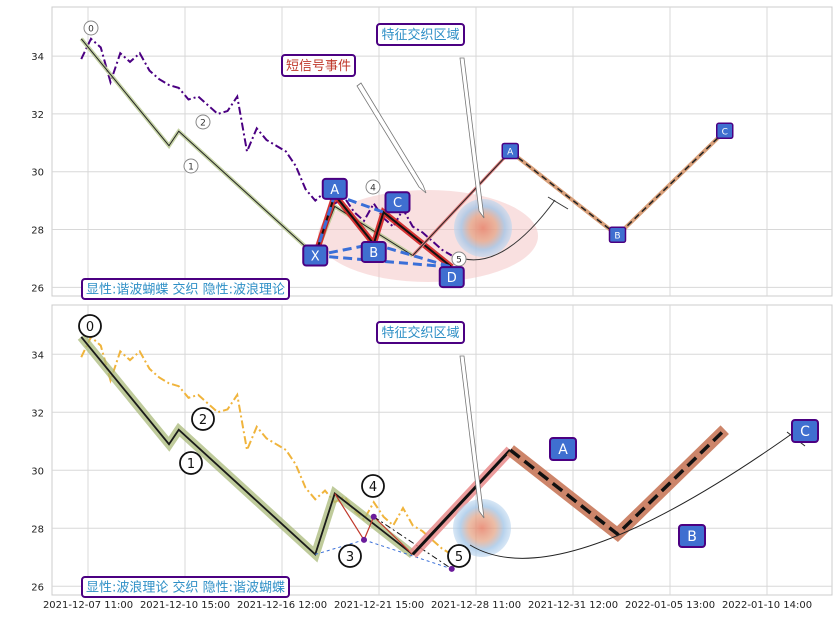  What do you see at coordinates (282, 605) in the screenshot?
I see `x-tick-label: 2021-12-16 12:00` at bounding box center [282, 605].